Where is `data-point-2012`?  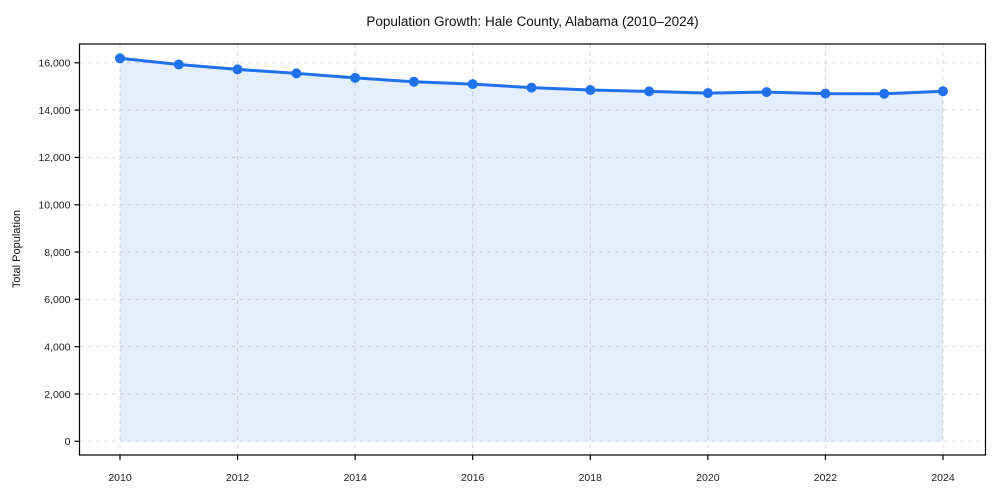
data-point-2012 is located at coordinates (237, 69).